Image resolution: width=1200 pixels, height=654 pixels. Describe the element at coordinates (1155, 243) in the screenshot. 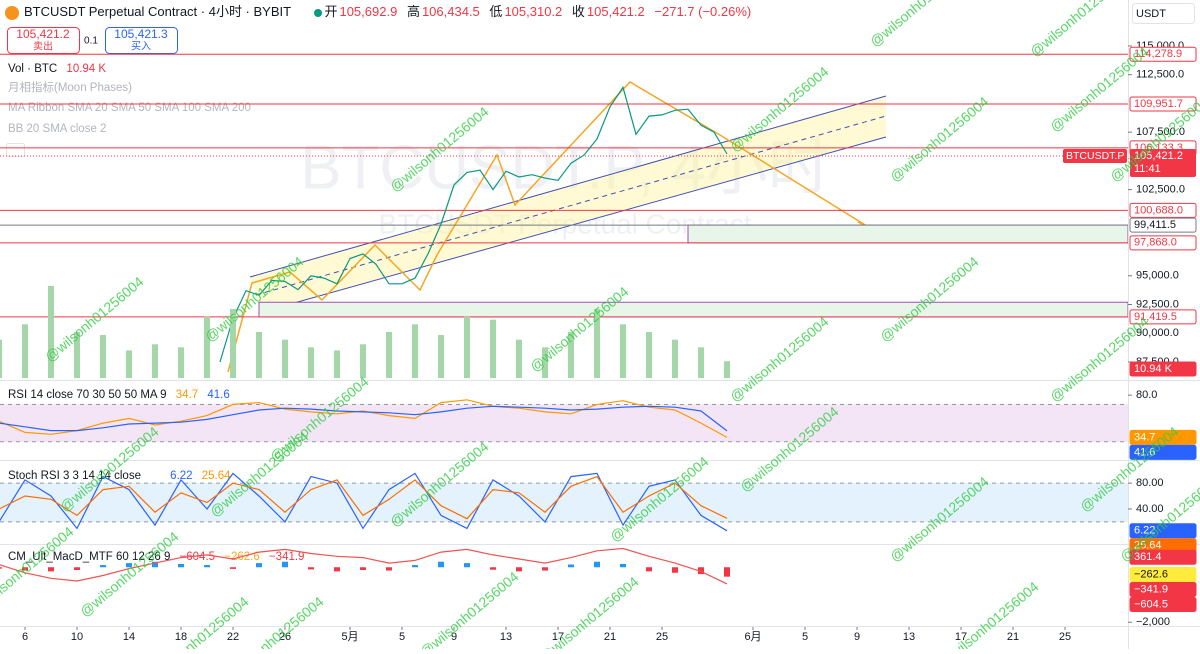

I see `axis-label: 97,868.0` at that location.